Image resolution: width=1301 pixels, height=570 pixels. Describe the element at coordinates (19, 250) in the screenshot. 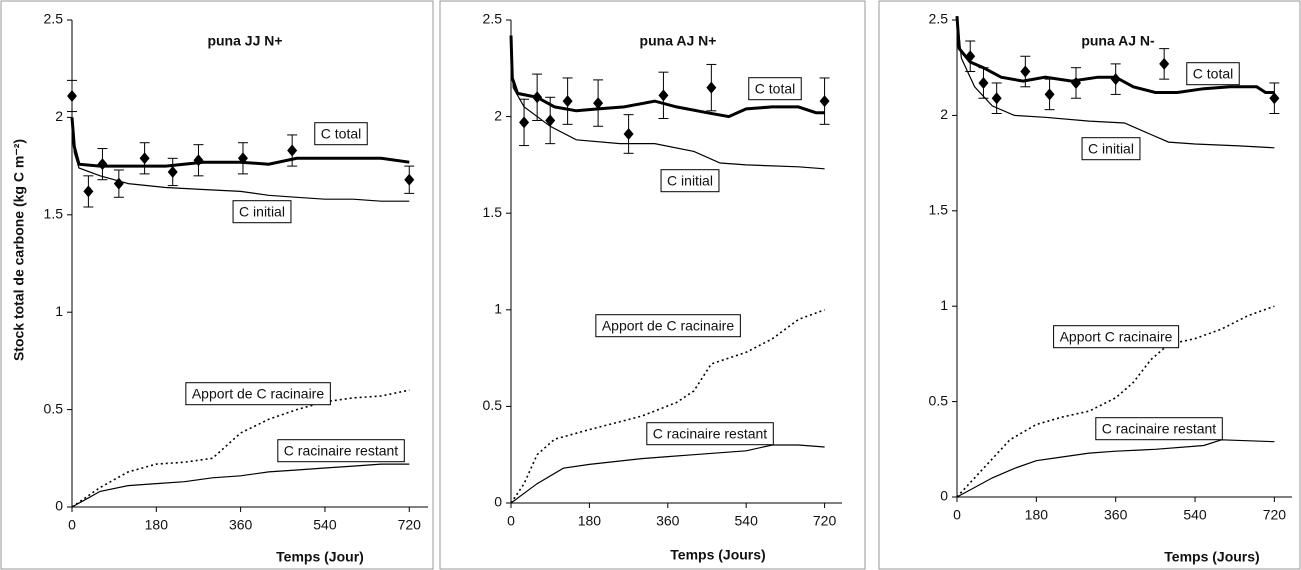

I see `y-axis-label: Stock total de carbone (kg C m⁻²)` at that location.